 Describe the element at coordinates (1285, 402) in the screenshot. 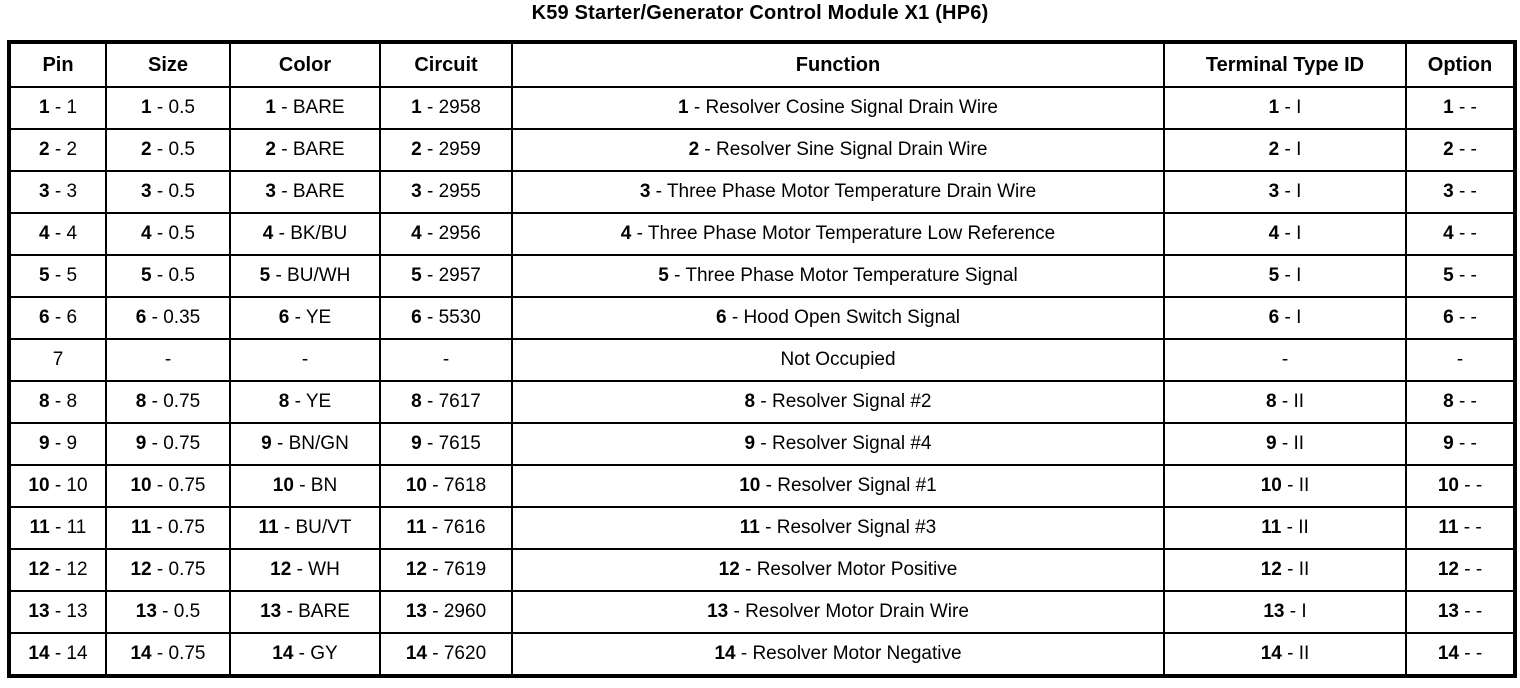

I see `cell-terminal-type-id: 8 - II` at that location.